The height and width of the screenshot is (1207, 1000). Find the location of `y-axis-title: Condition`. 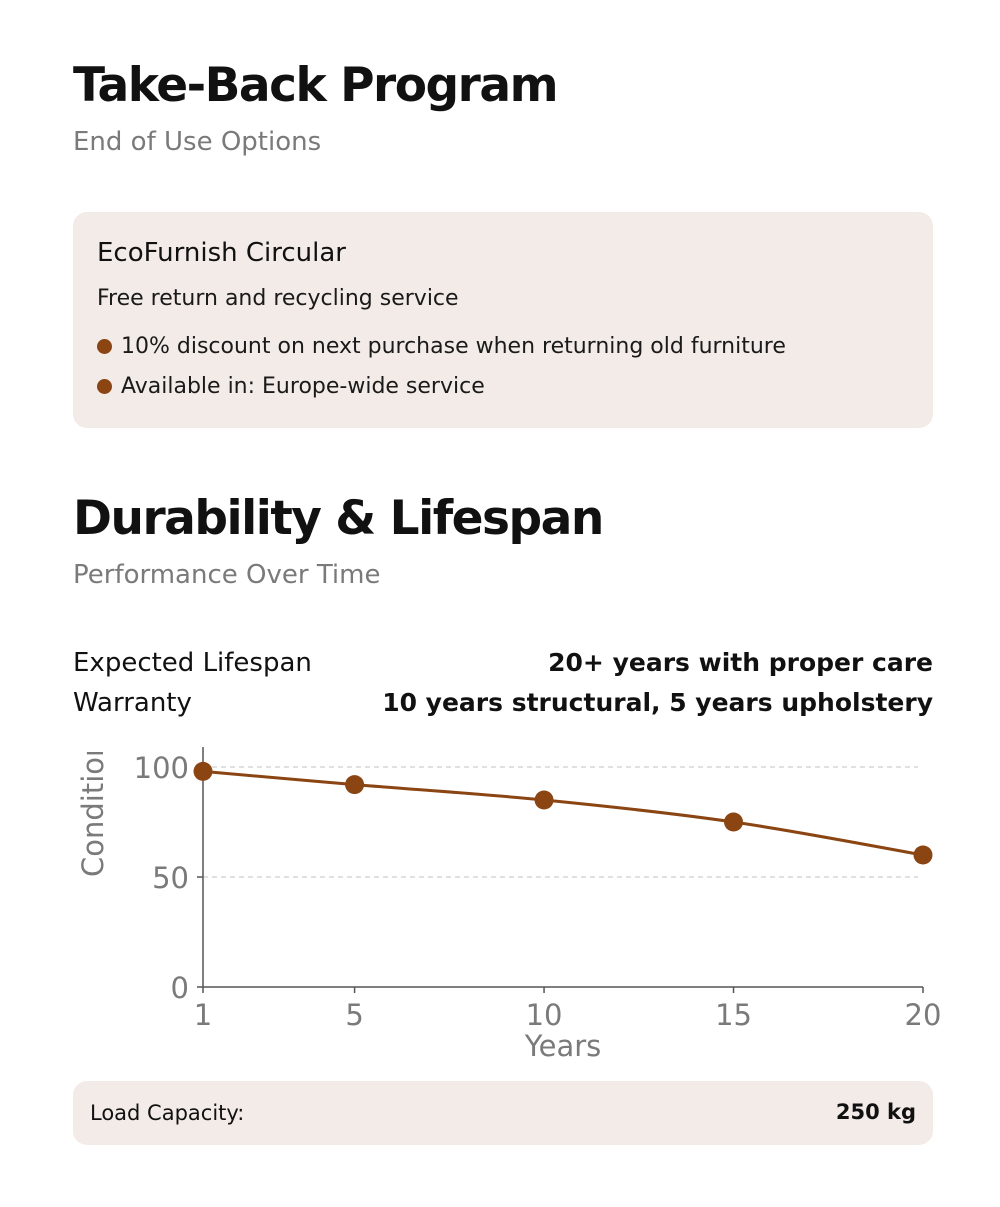

y-axis-title: Condition is located at coordinates (93, 808).